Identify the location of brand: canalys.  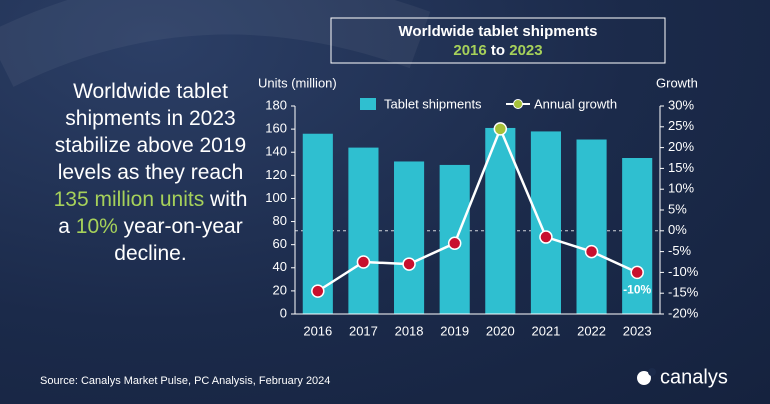
(694, 377).